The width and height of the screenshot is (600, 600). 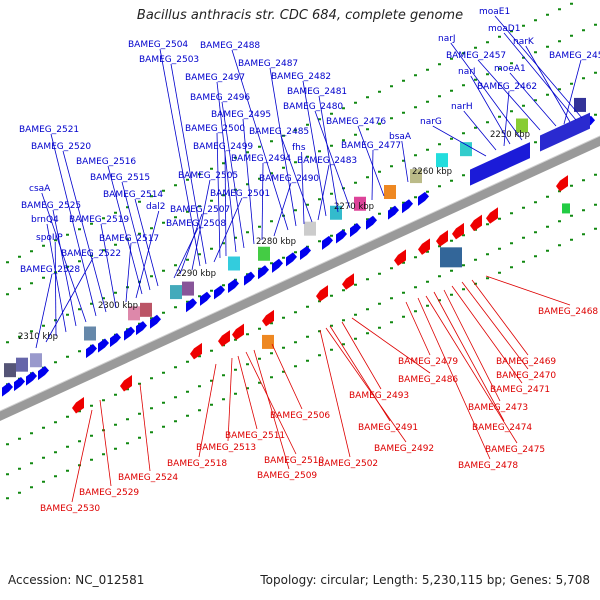 I want to click on reverse-gene-label: BAMEG_2502, so click(x=348, y=464).